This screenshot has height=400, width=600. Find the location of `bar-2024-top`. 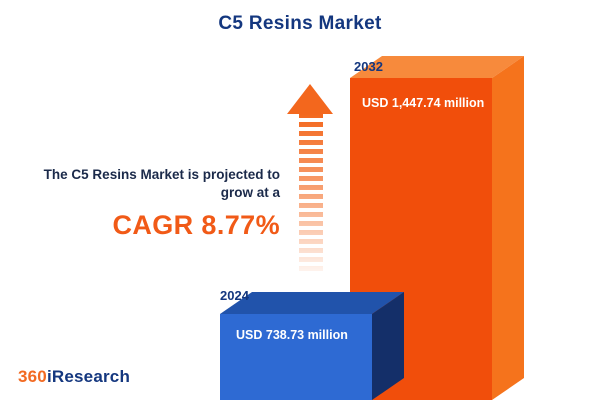

bar-2024-top is located at coordinates (312, 303).